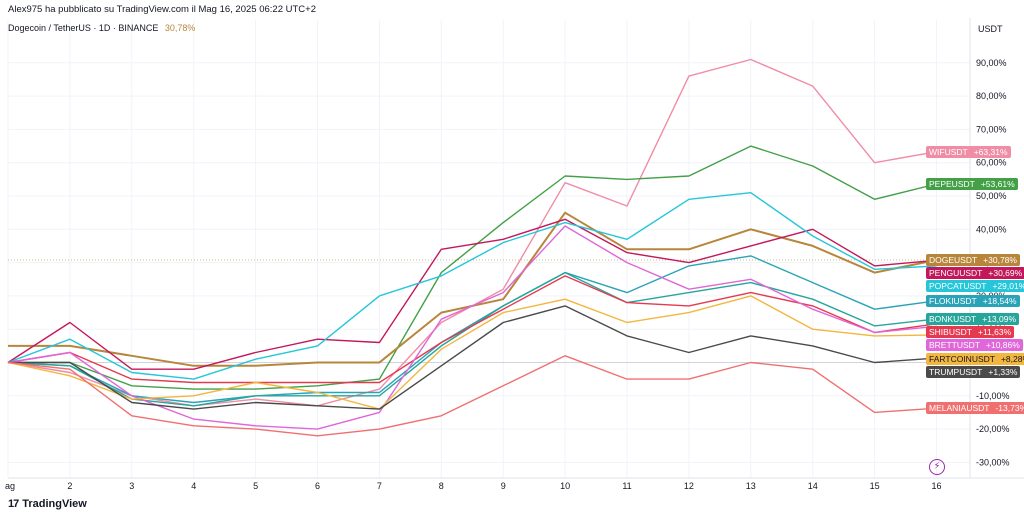 This screenshot has height=517, width=1024. What do you see at coordinates (993, 429) in the screenshot?
I see `y-tick-label: -20,00%` at bounding box center [993, 429].